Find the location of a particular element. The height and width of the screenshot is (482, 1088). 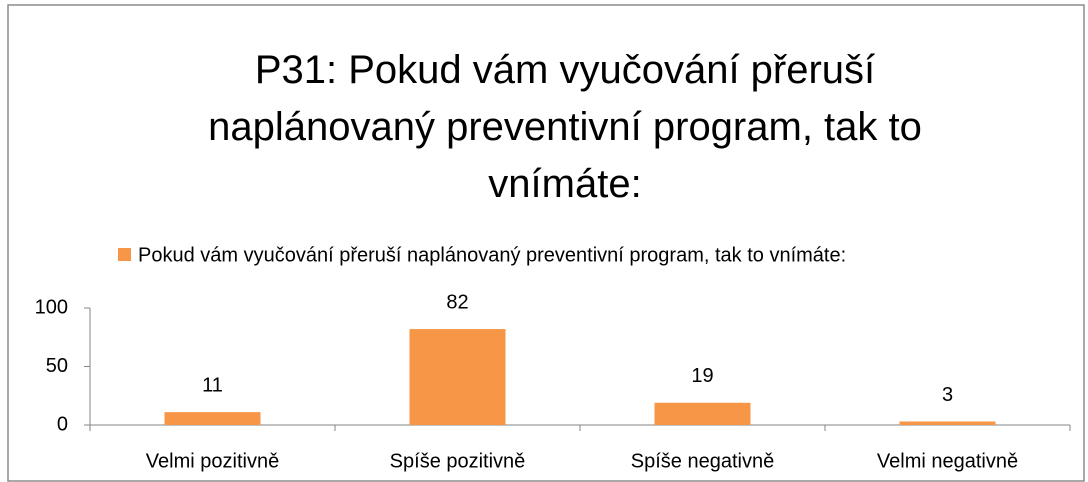

data-label: 82 is located at coordinates (457, 302).